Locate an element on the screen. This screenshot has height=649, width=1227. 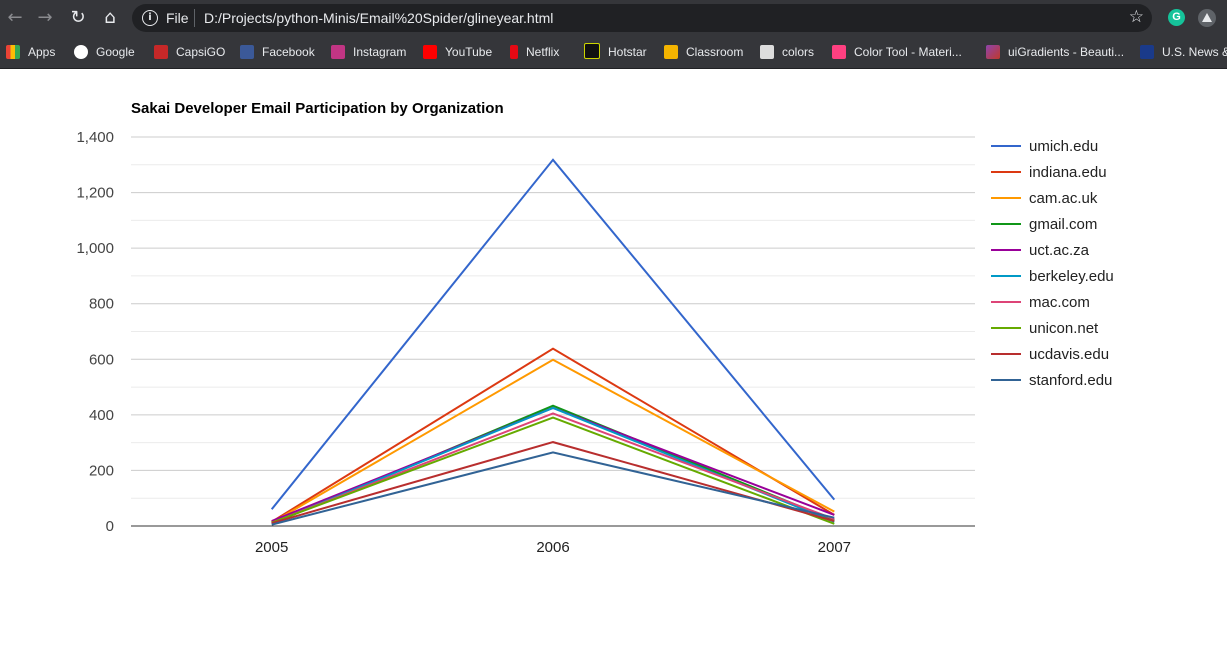
legend-label: cam.ac.uk is located at coordinates (1063, 198).